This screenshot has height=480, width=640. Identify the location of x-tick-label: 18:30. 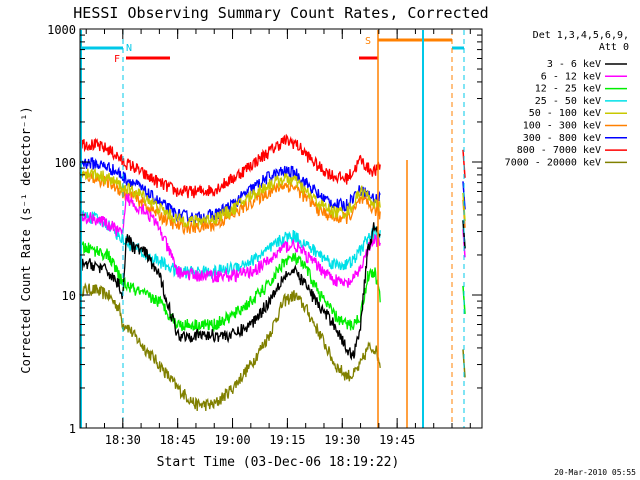
(123, 440).